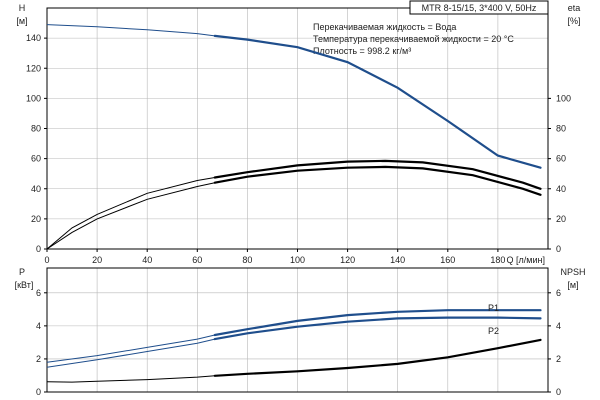 The width and height of the screenshot is (600, 400). What do you see at coordinates (377, 357) in the screenshot?
I see `bottom-curve-npsh-bold` at bounding box center [377, 357].